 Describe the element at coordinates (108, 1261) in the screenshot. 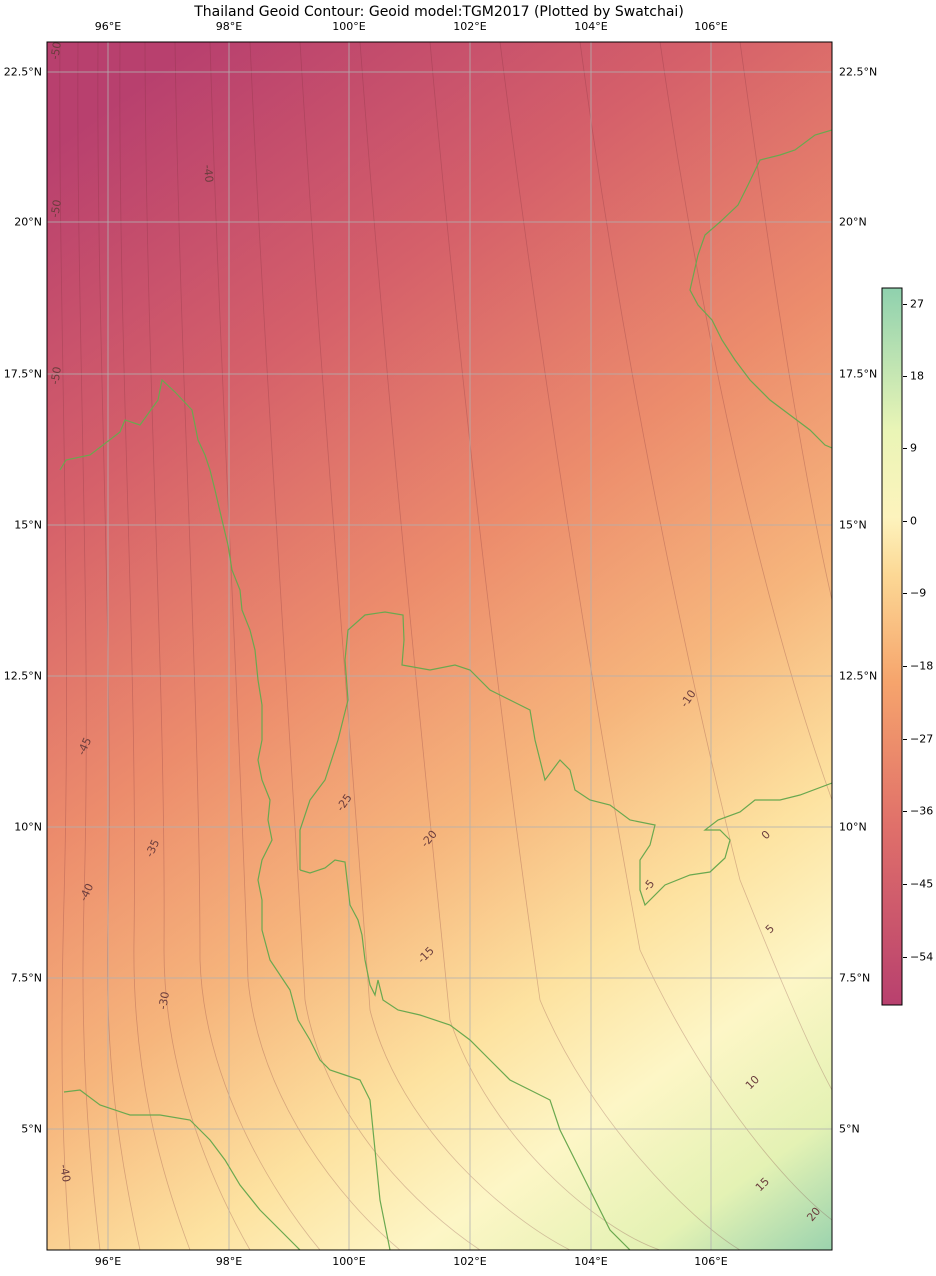

I see `lon-tick-bottom-96: 96°E` at that location.